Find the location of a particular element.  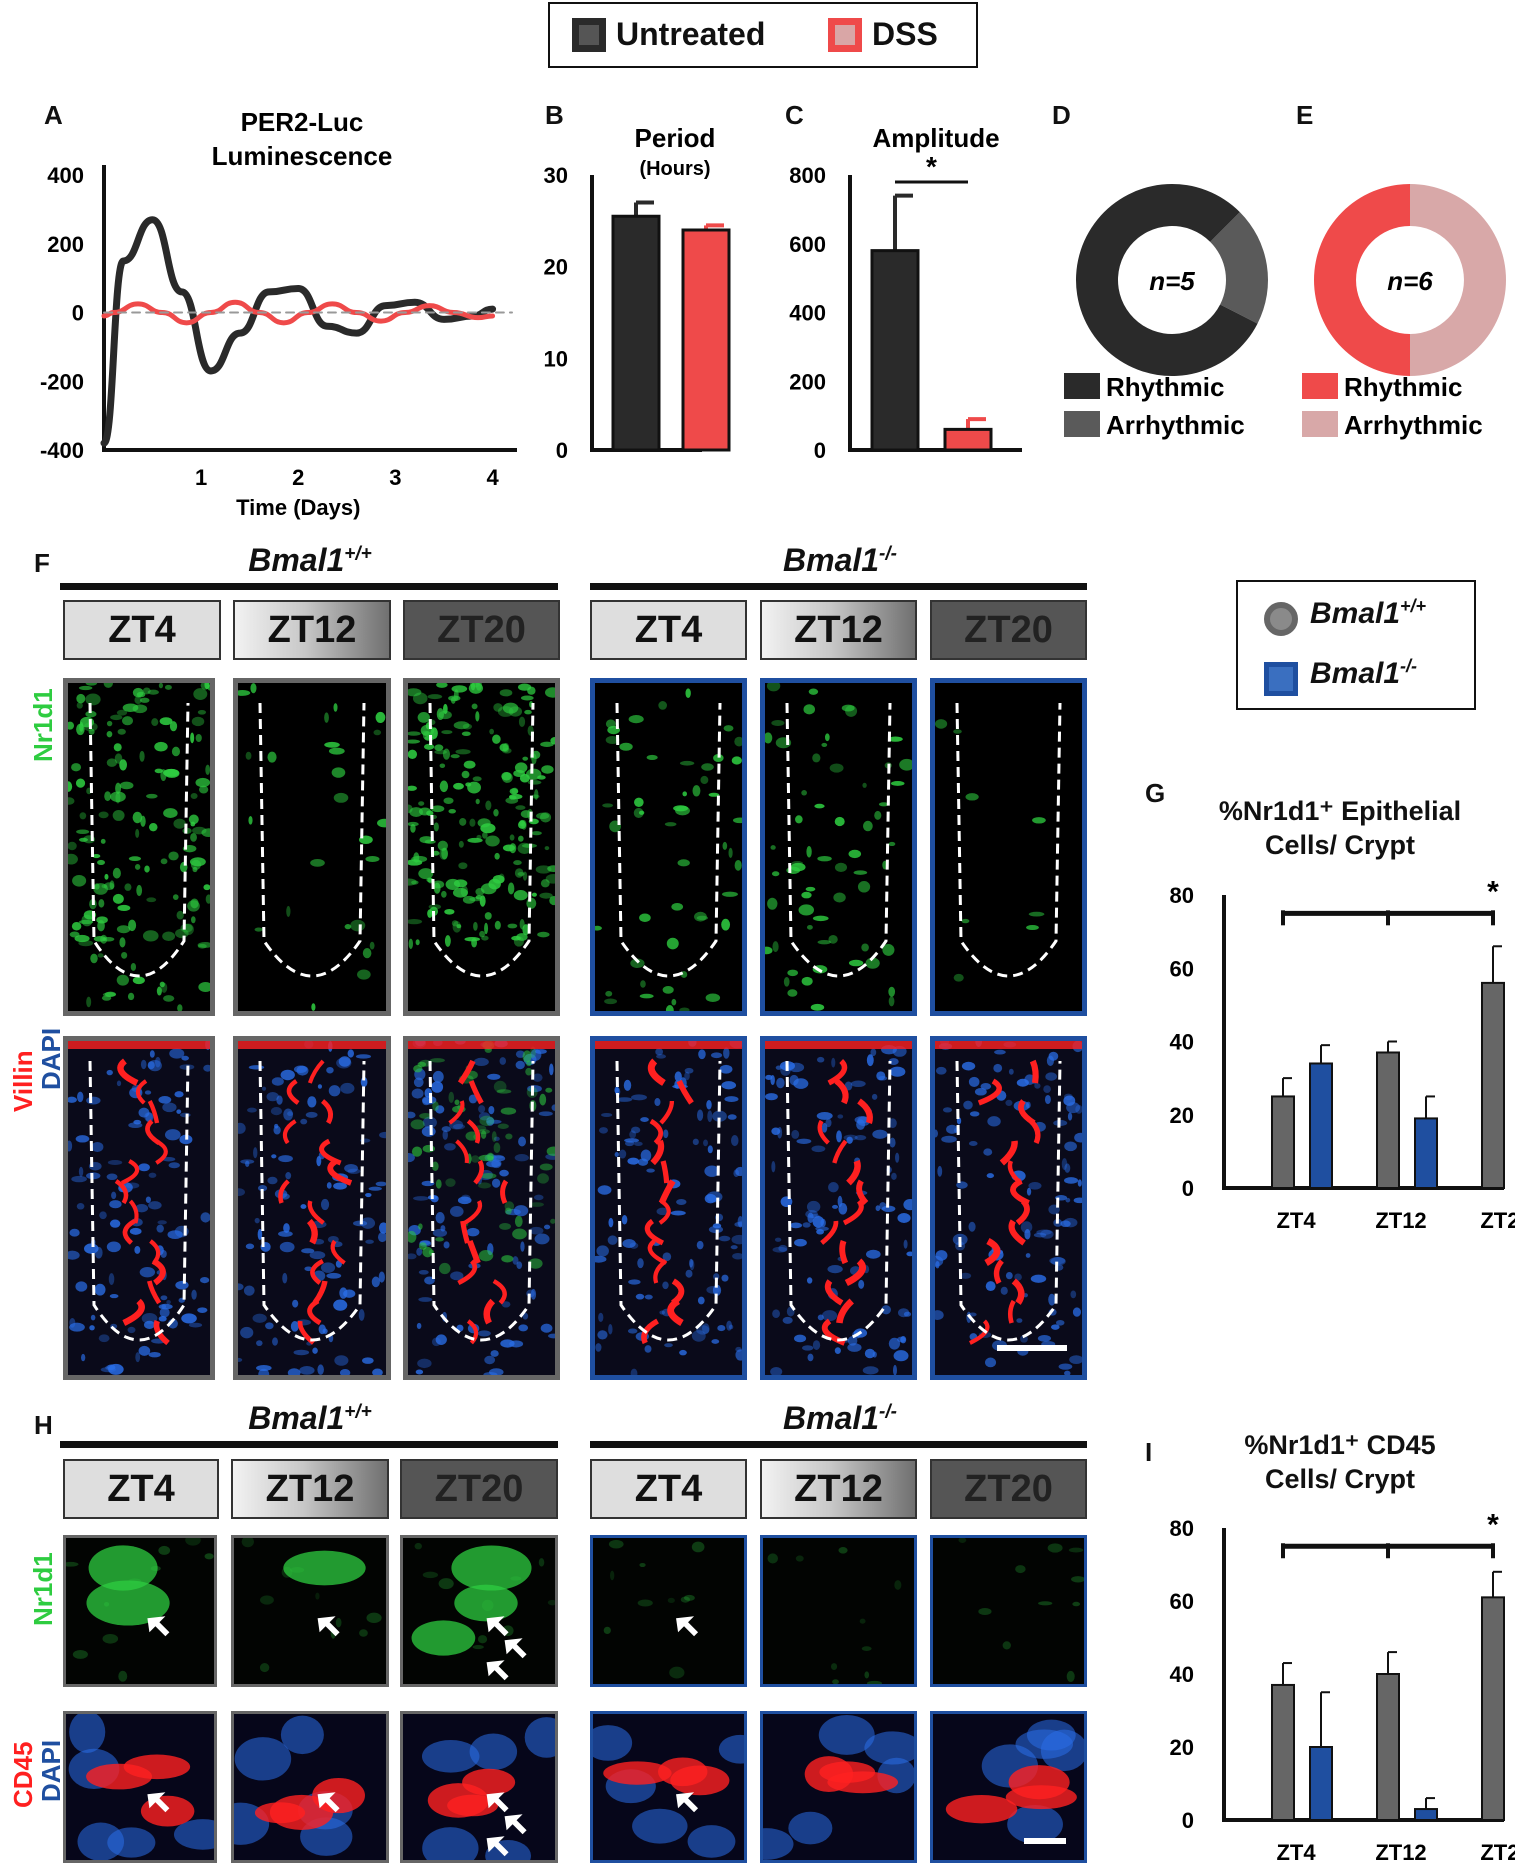

panel-letter-a: A is located at coordinates (53, 115).